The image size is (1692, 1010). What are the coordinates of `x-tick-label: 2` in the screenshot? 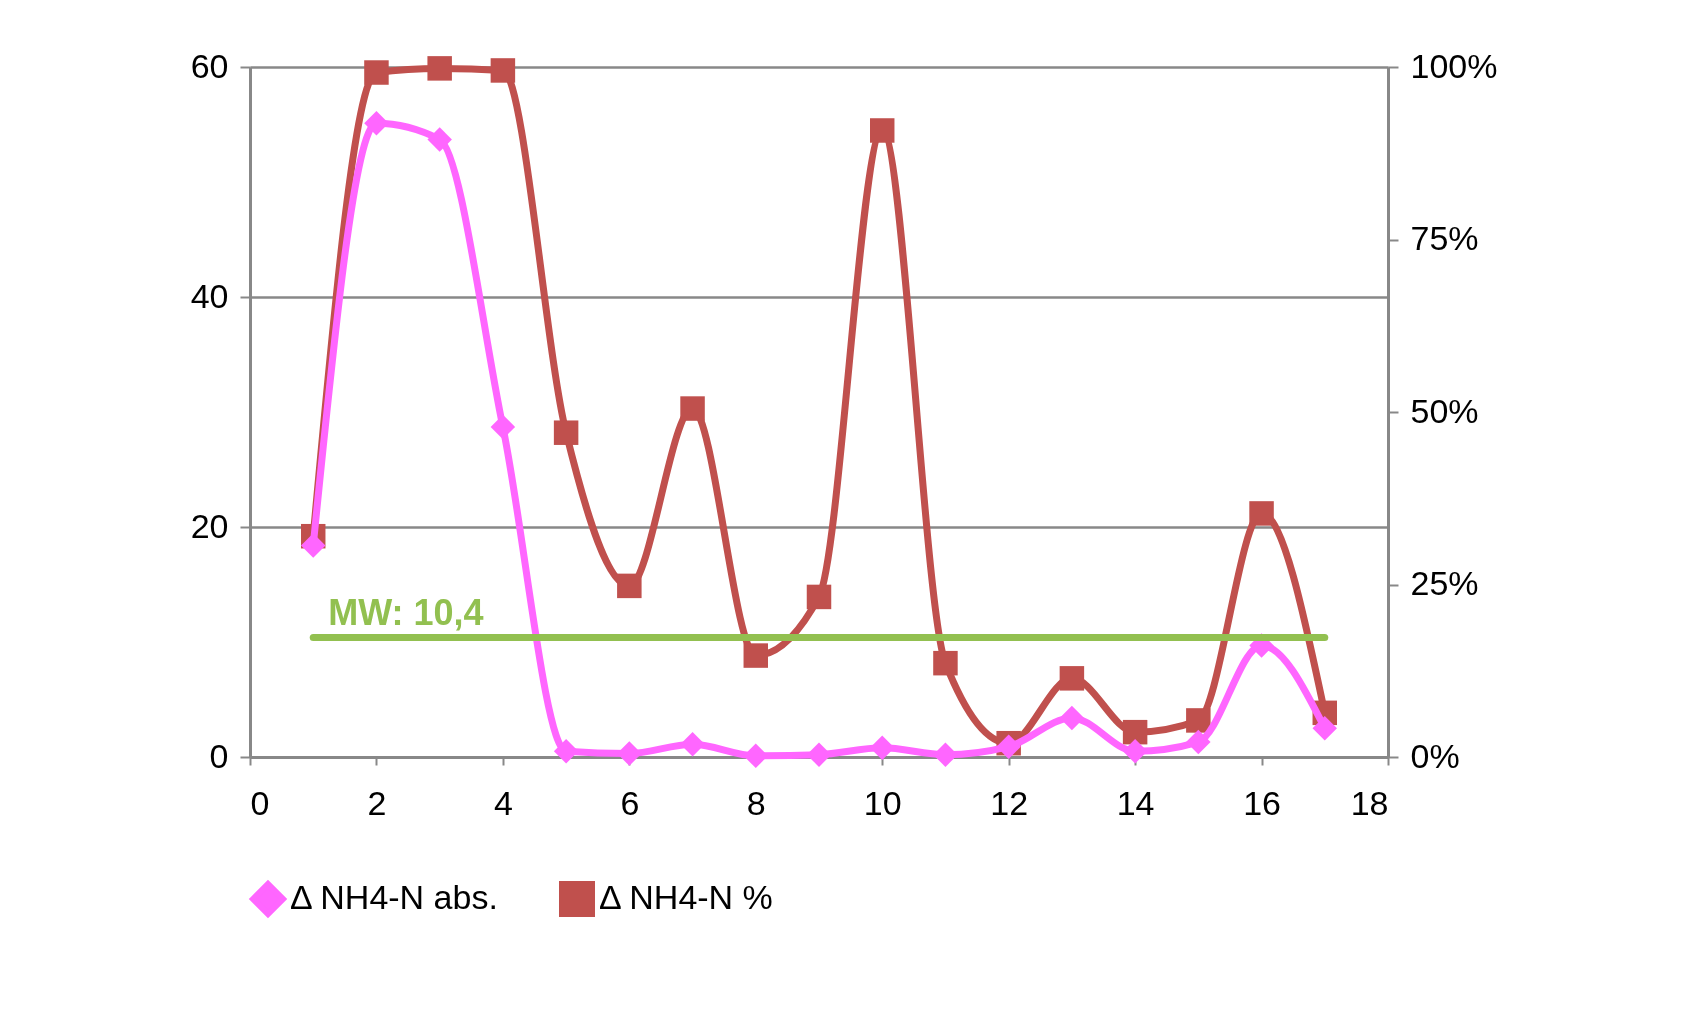 It's located at (377, 802).